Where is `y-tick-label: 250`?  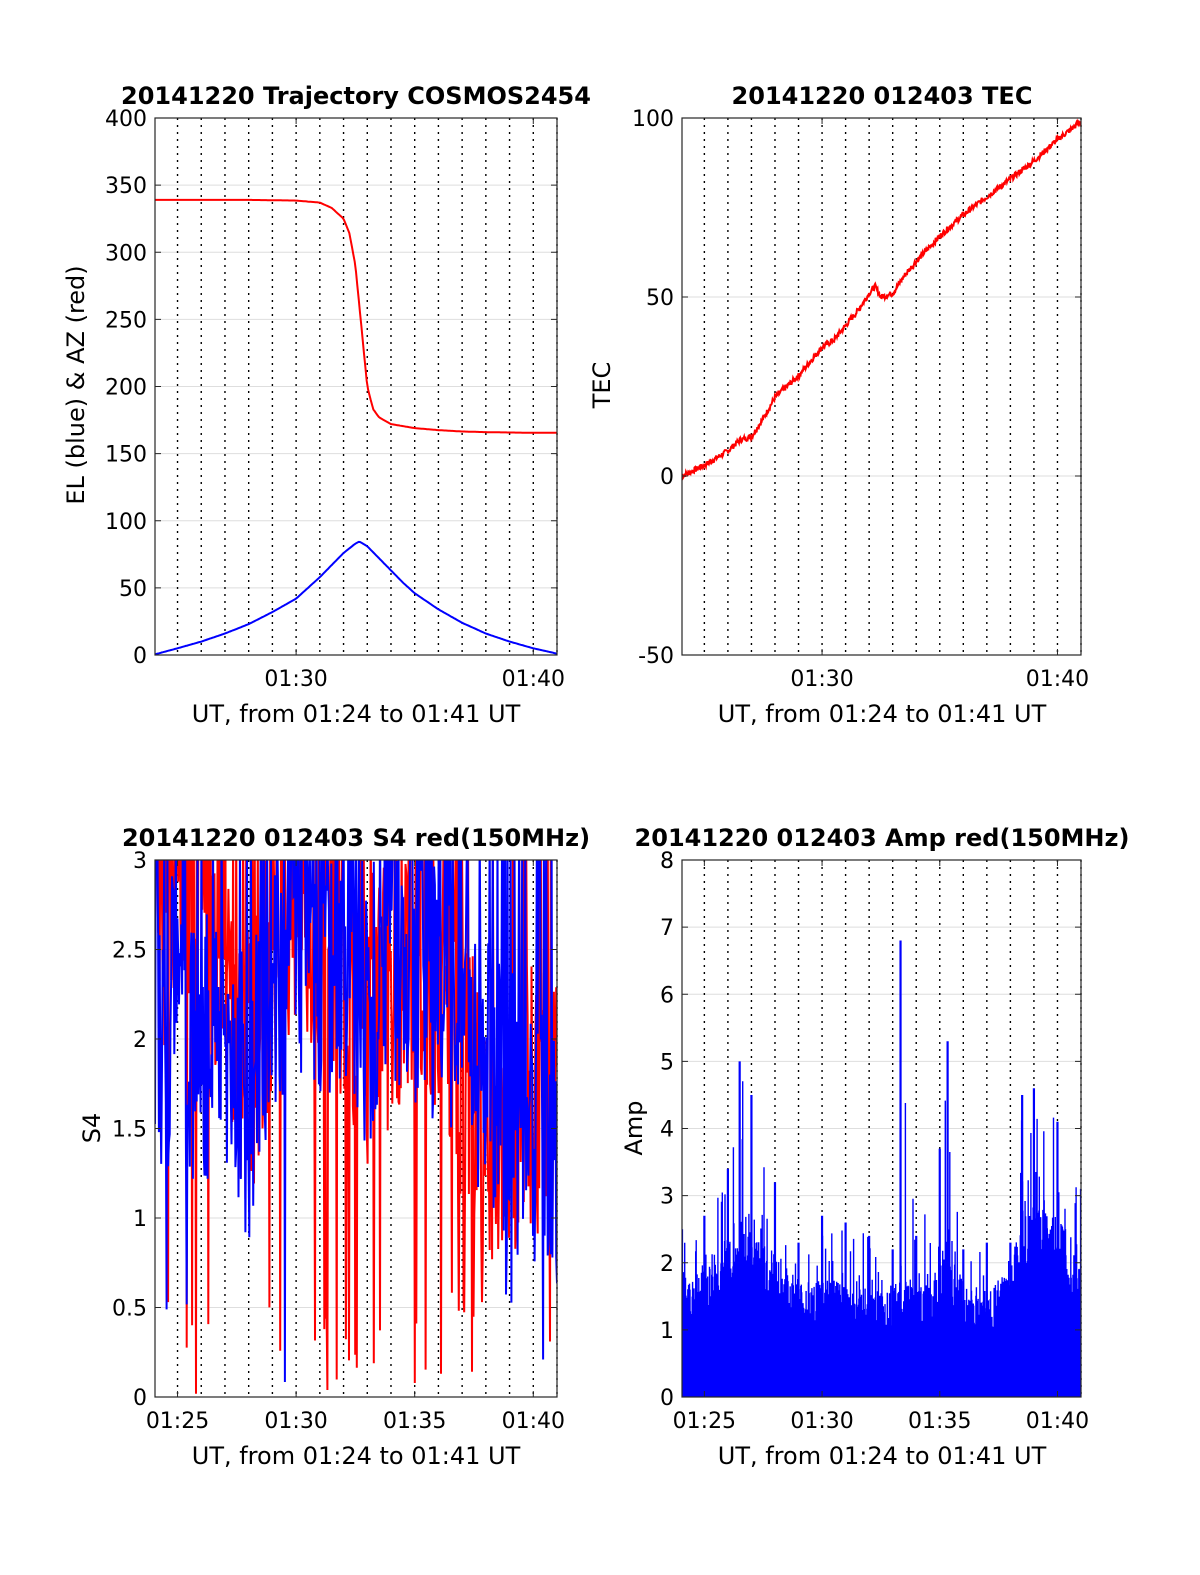 y-tick-label: 250 is located at coordinates (126, 320).